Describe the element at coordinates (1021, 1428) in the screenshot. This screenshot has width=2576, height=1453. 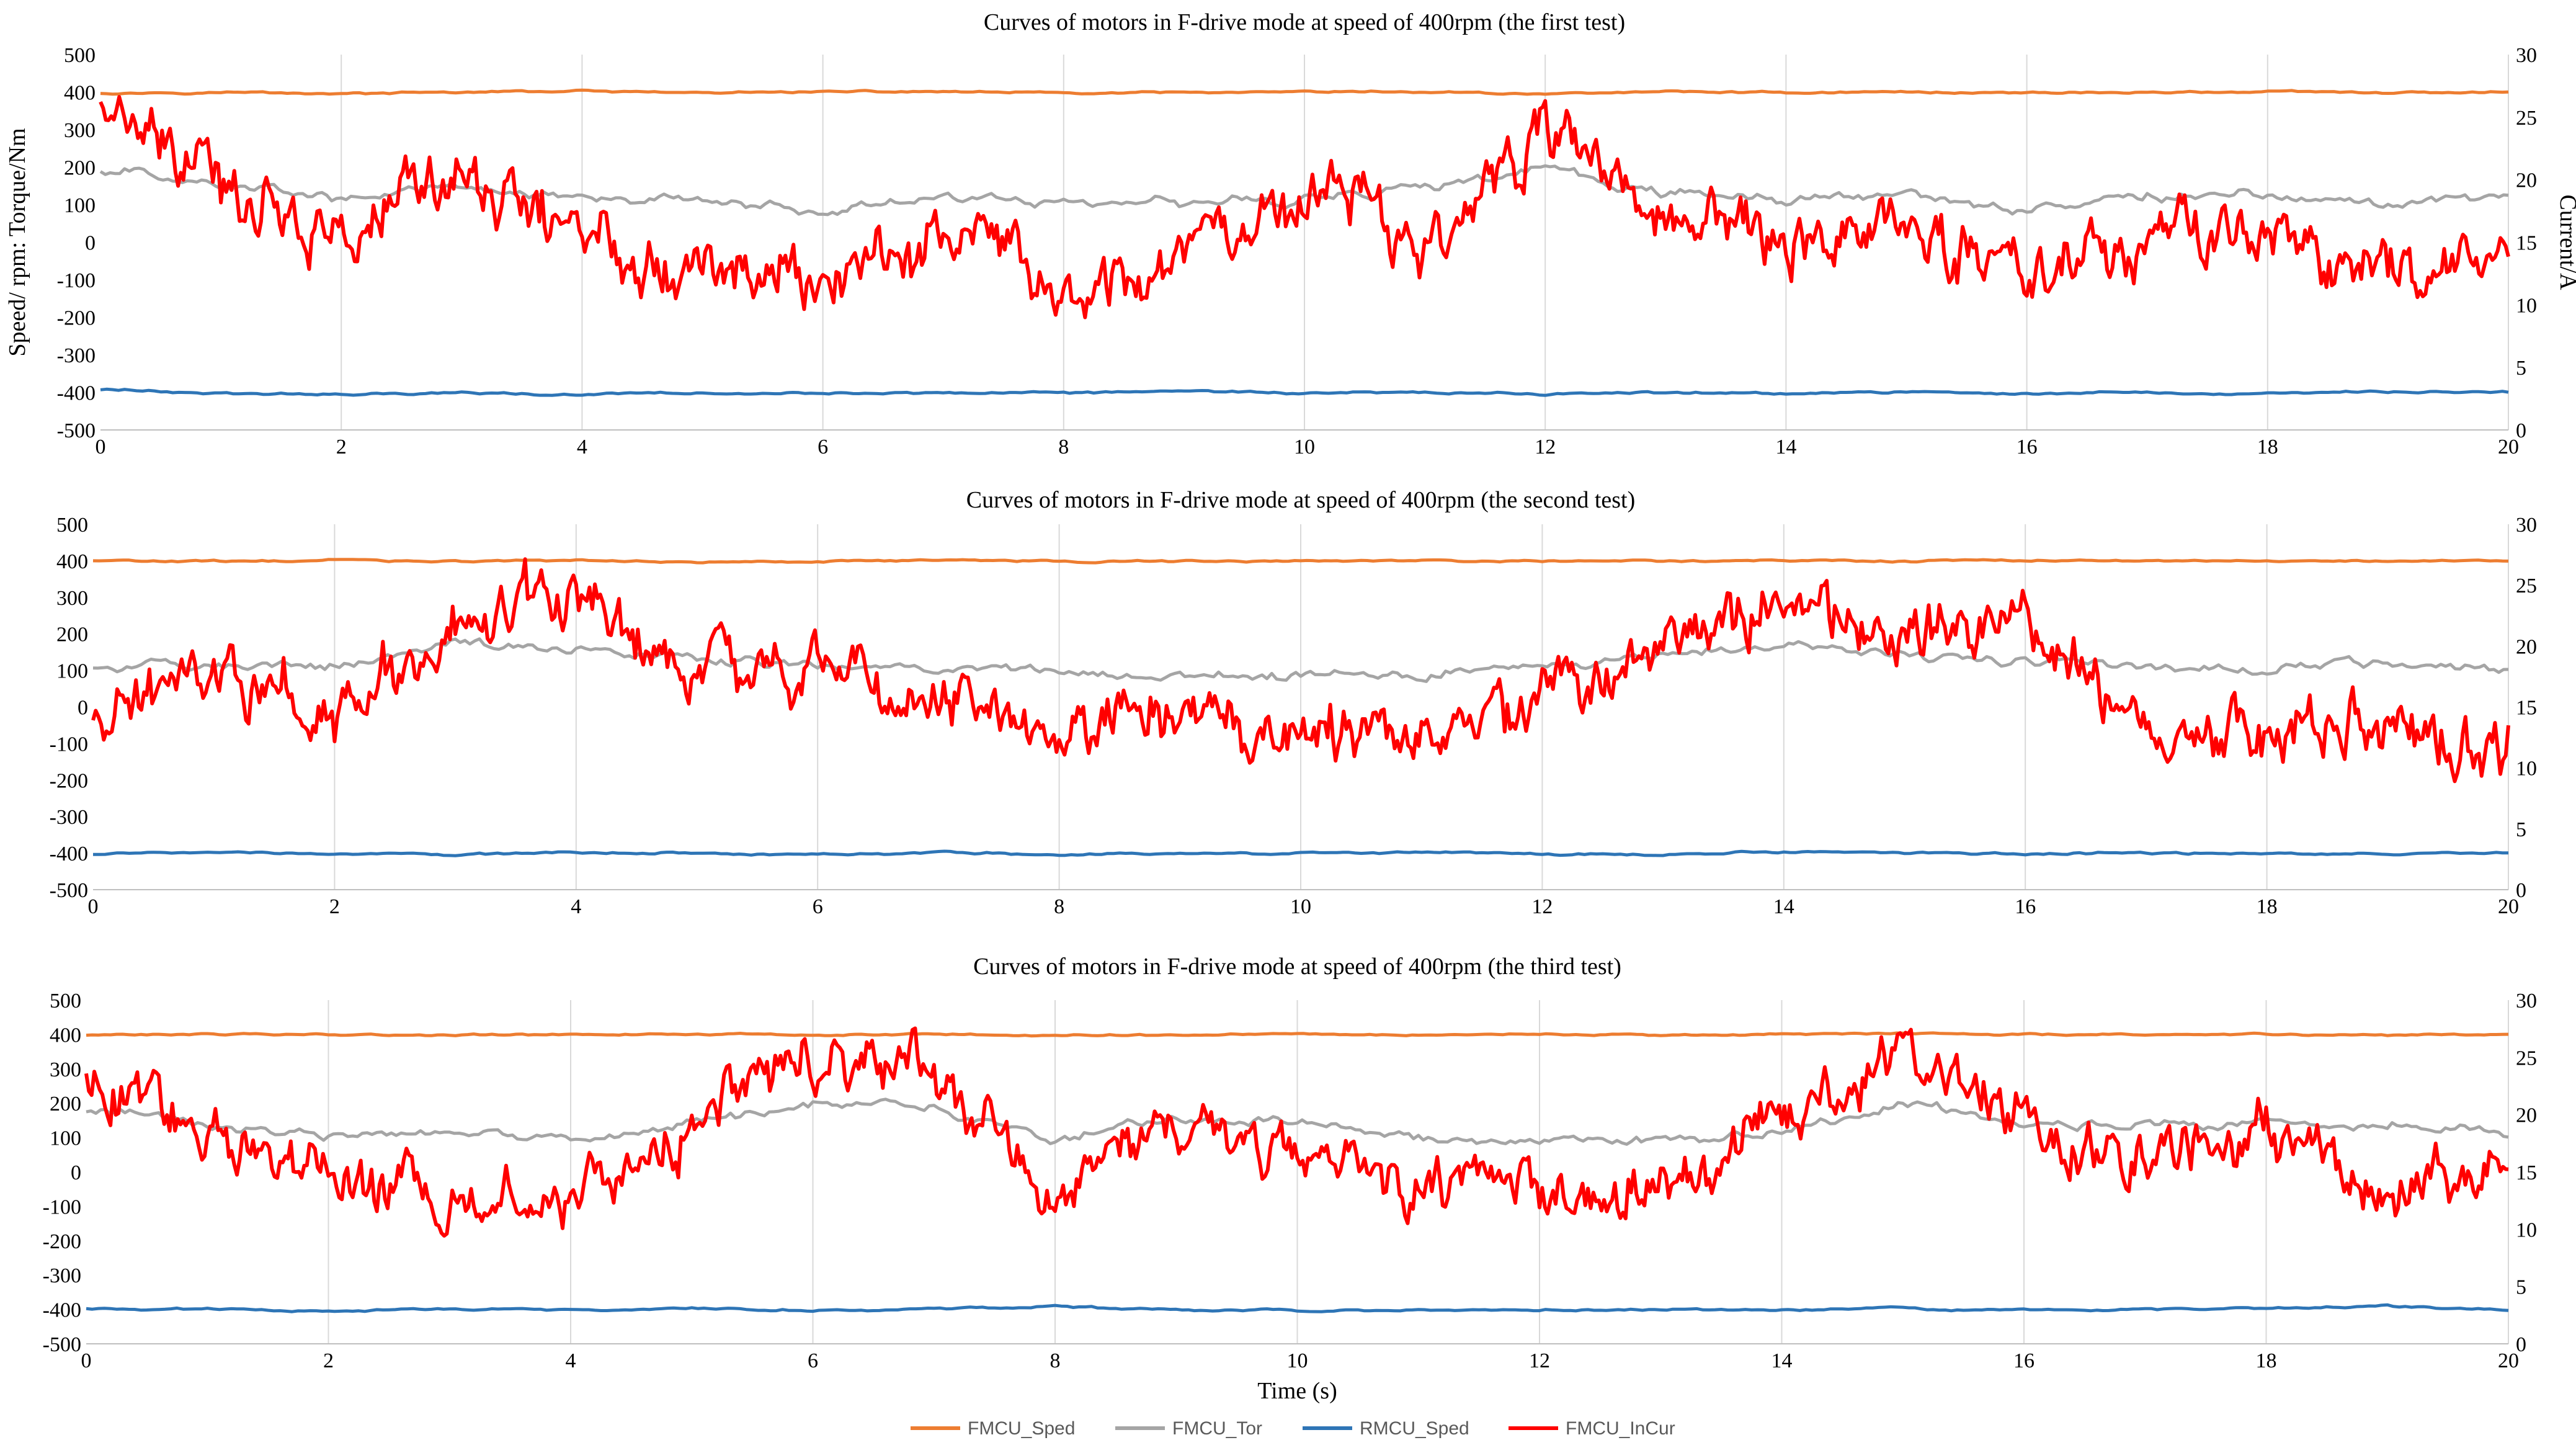
I see `legend-label: FMCU_Sped` at that location.